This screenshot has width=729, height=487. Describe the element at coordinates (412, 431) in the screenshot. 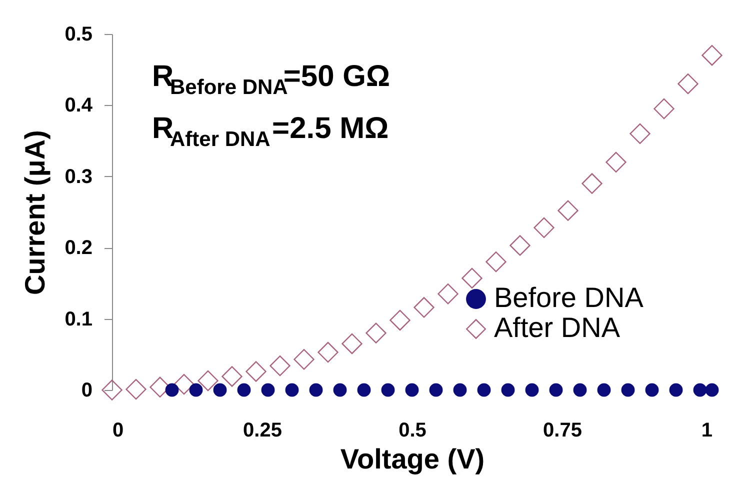

I see `x-tick-label: 0.5` at that location.